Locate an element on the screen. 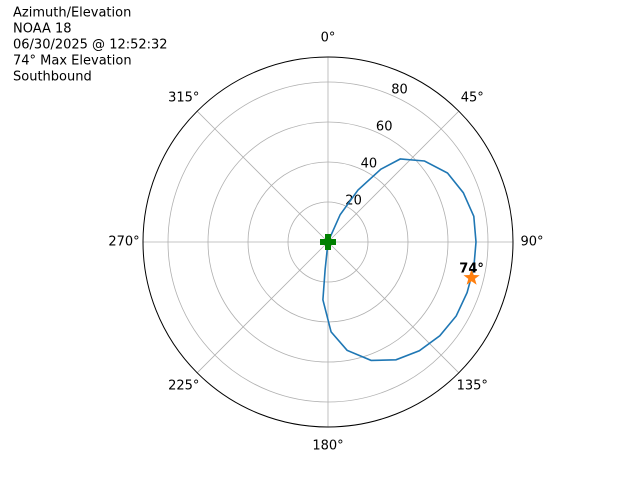 The image size is (640, 484). theta-tick-label: 270° is located at coordinates (123, 242).